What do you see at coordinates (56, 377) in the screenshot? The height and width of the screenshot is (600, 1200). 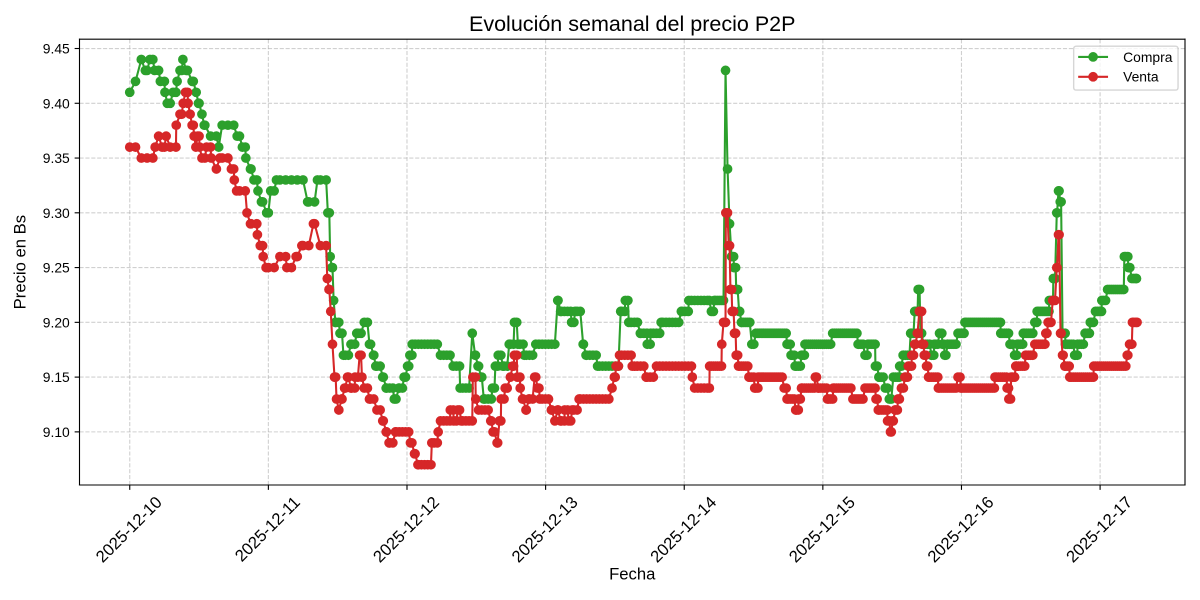 I see `svg-text: 9.15` at bounding box center [56, 377].